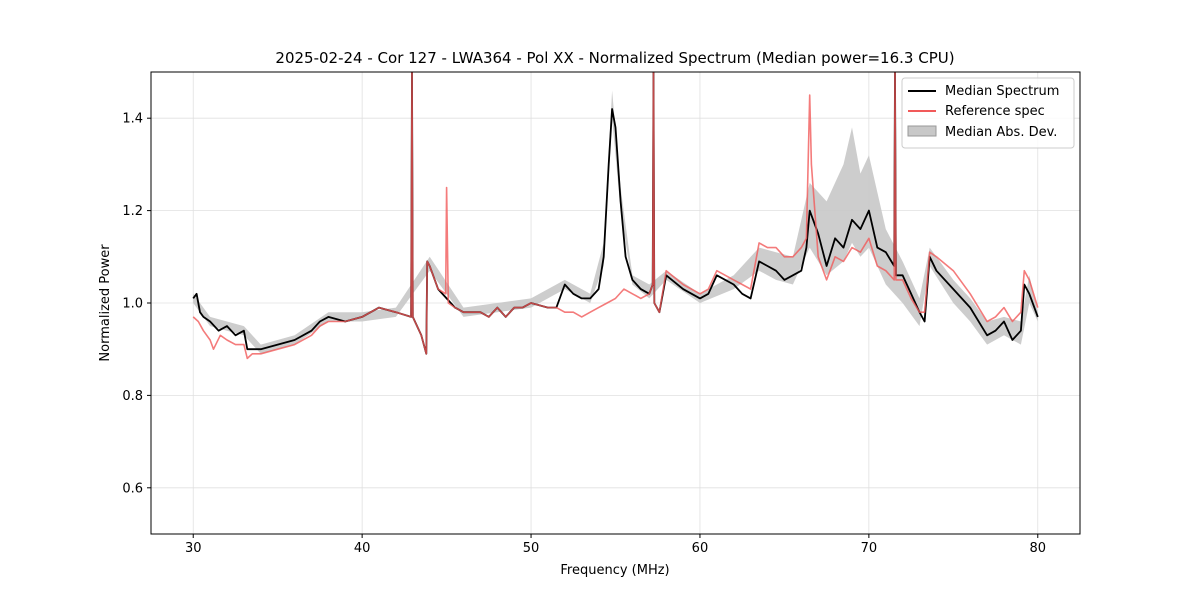 Image resolution: width=1200 pixels, height=600 pixels. What do you see at coordinates (869, 548) in the screenshot?
I see `x-tick-label: 70` at bounding box center [869, 548].